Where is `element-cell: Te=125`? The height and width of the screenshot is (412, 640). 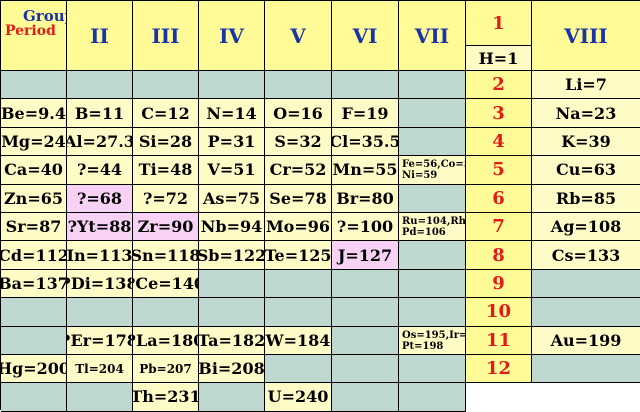 element-cell: Te=125 is located at coordinates (298, 255).